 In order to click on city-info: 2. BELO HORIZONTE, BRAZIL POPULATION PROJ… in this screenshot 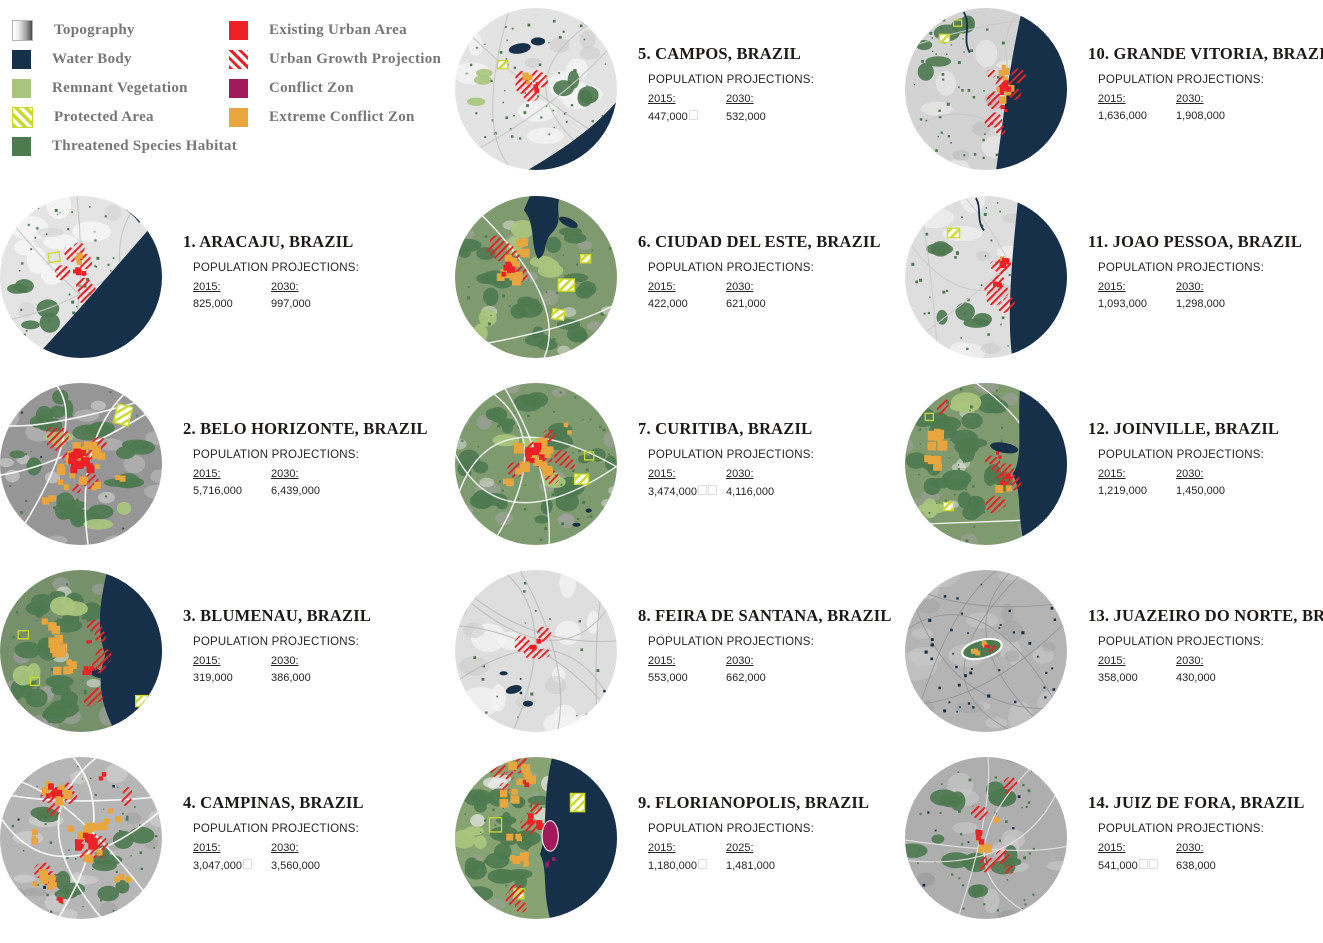, I will do `click(313, 458)`.